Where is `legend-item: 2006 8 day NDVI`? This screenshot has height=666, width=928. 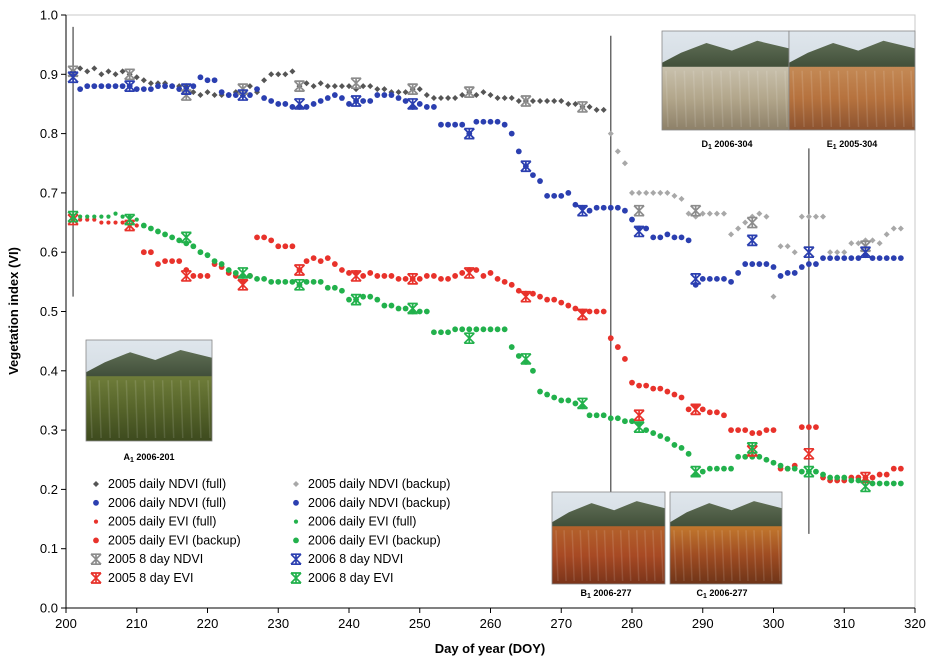 legend-item: 2006 8 day NDVI is located at coordinates (346, 559).